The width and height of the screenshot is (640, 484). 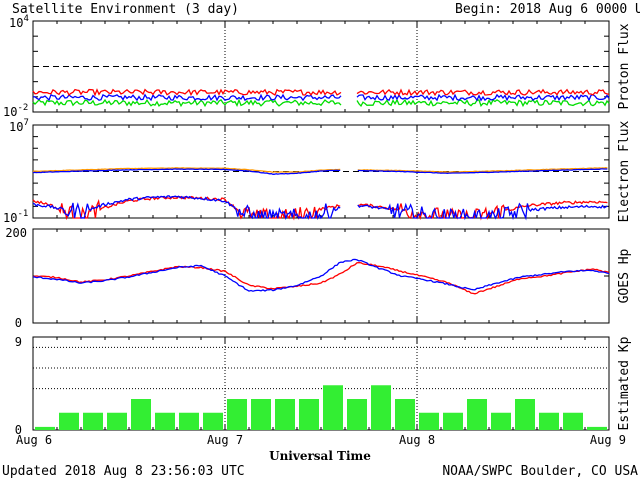 What do you see at coordinates (18, 342) in the screenshot?
I see `kp-ytick-top: 9` at bounding box center [18, 342].